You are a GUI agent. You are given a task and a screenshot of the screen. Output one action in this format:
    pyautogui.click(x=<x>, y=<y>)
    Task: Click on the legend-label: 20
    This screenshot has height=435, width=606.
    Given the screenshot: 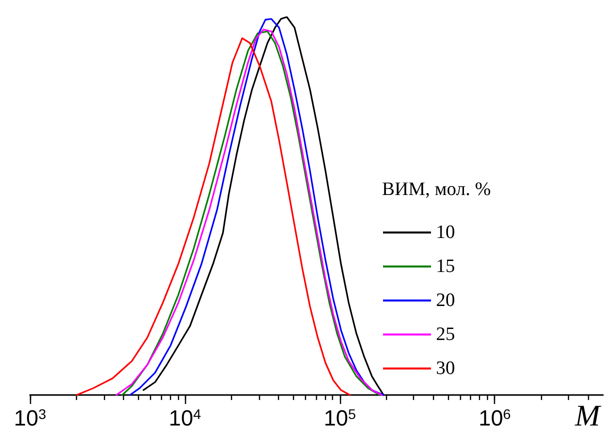 What is the action you would take?
    pyautogui.click(x=445, y=300)
    